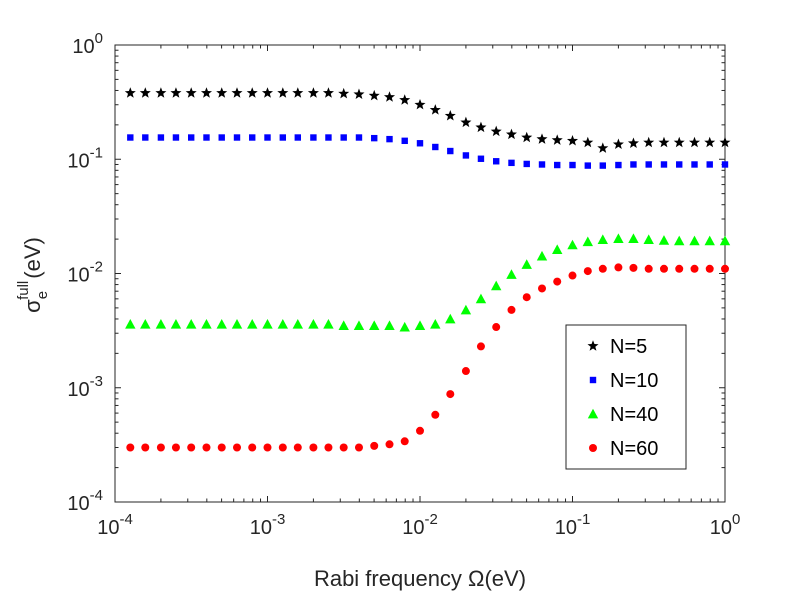  I want to click on y-tick-label: 10⁰, so click(87, 44).